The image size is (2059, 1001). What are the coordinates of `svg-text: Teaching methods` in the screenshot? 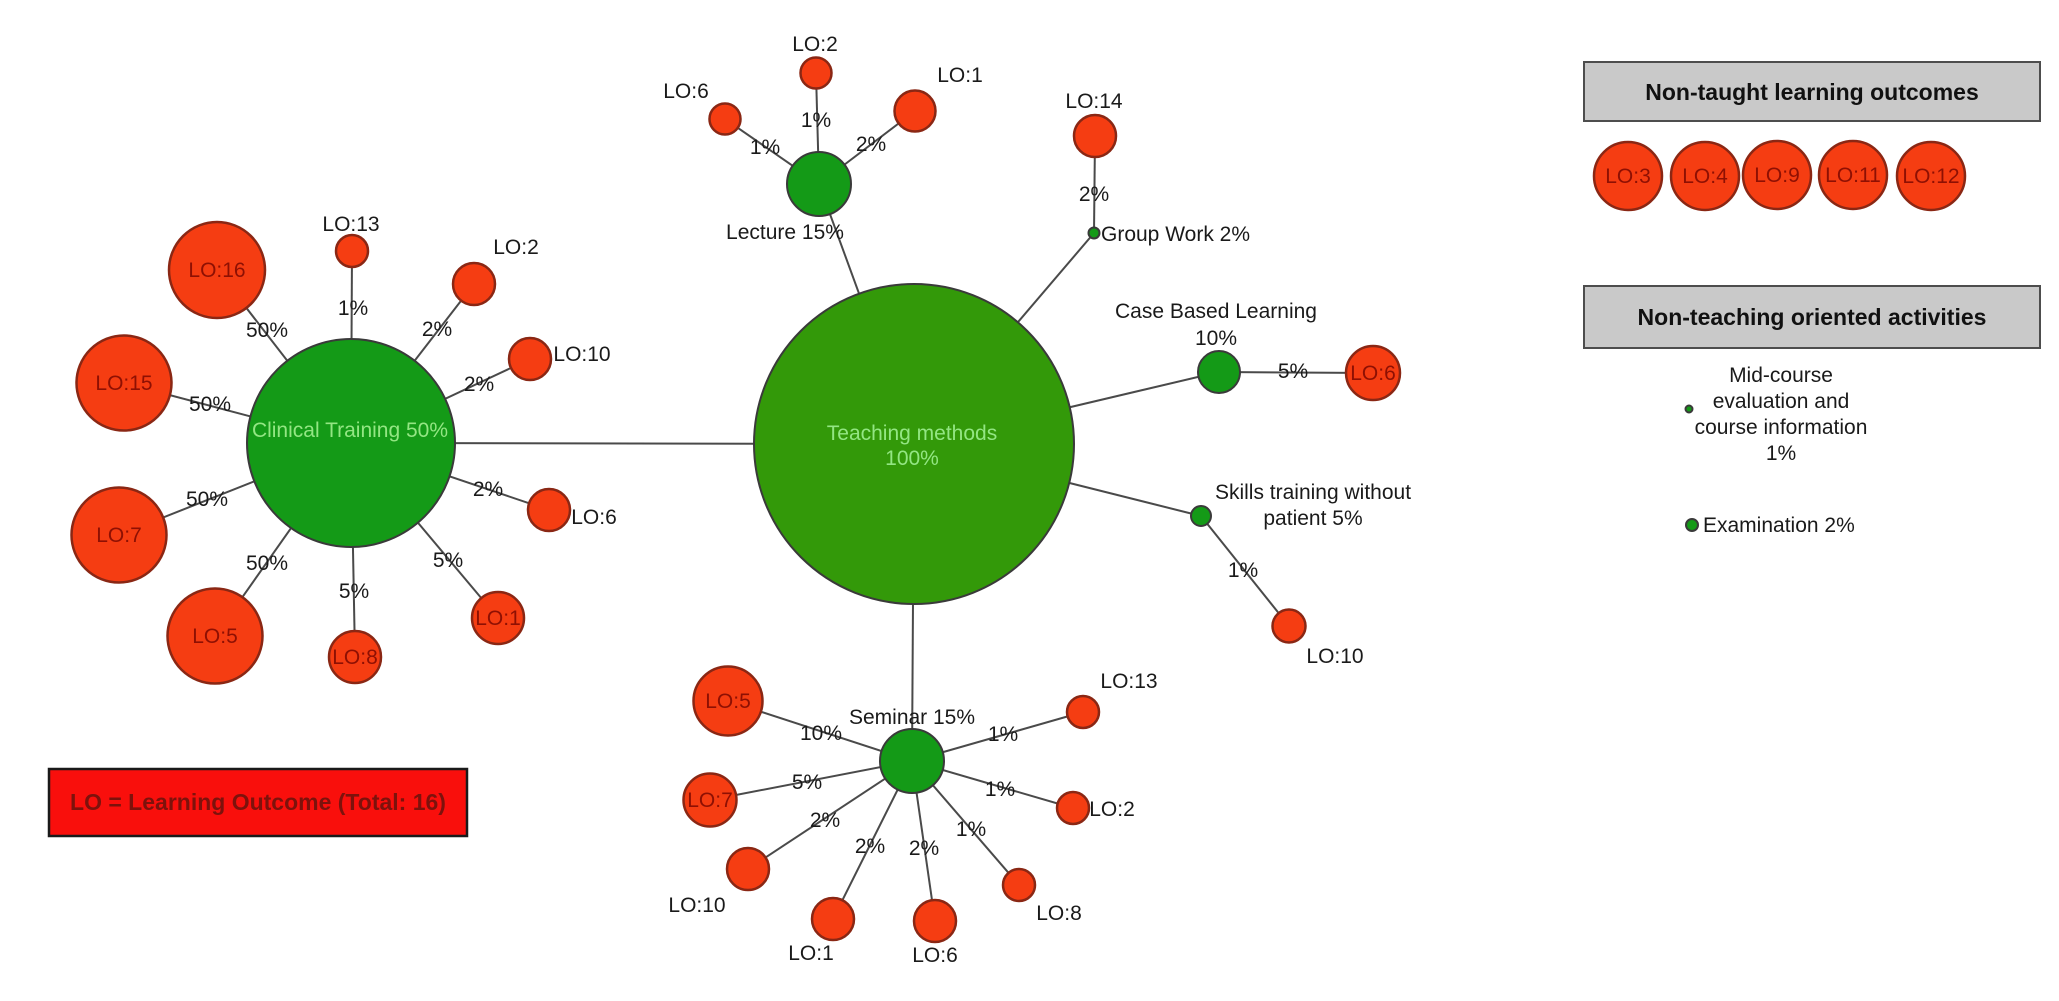 It's located at (912, 433).